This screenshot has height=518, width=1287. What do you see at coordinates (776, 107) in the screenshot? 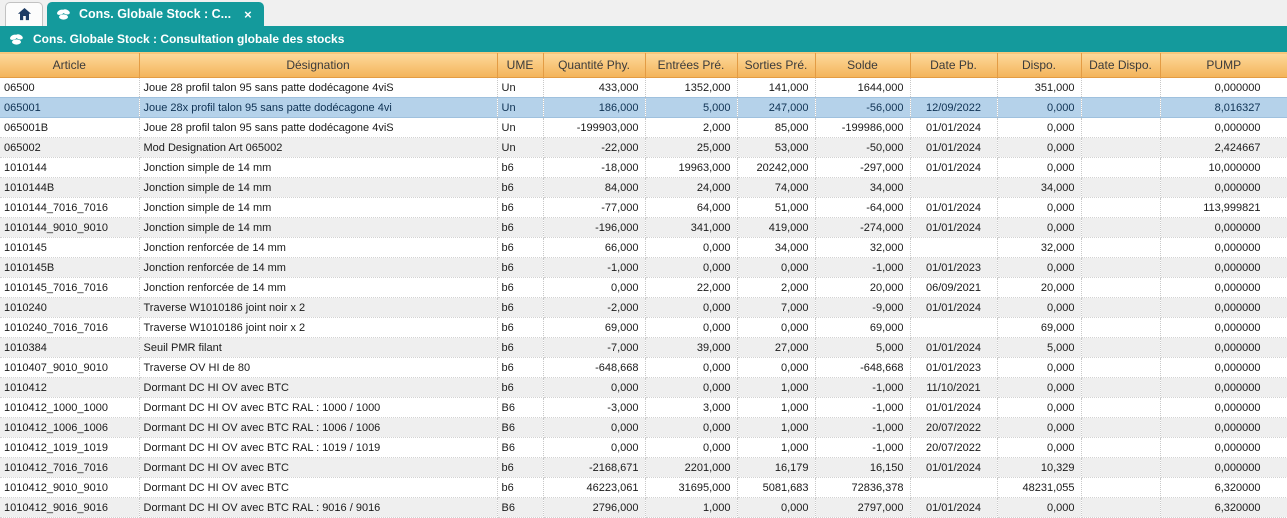
I see `cell-sorties_pre: 247,000` at bounding box center [776, 107].